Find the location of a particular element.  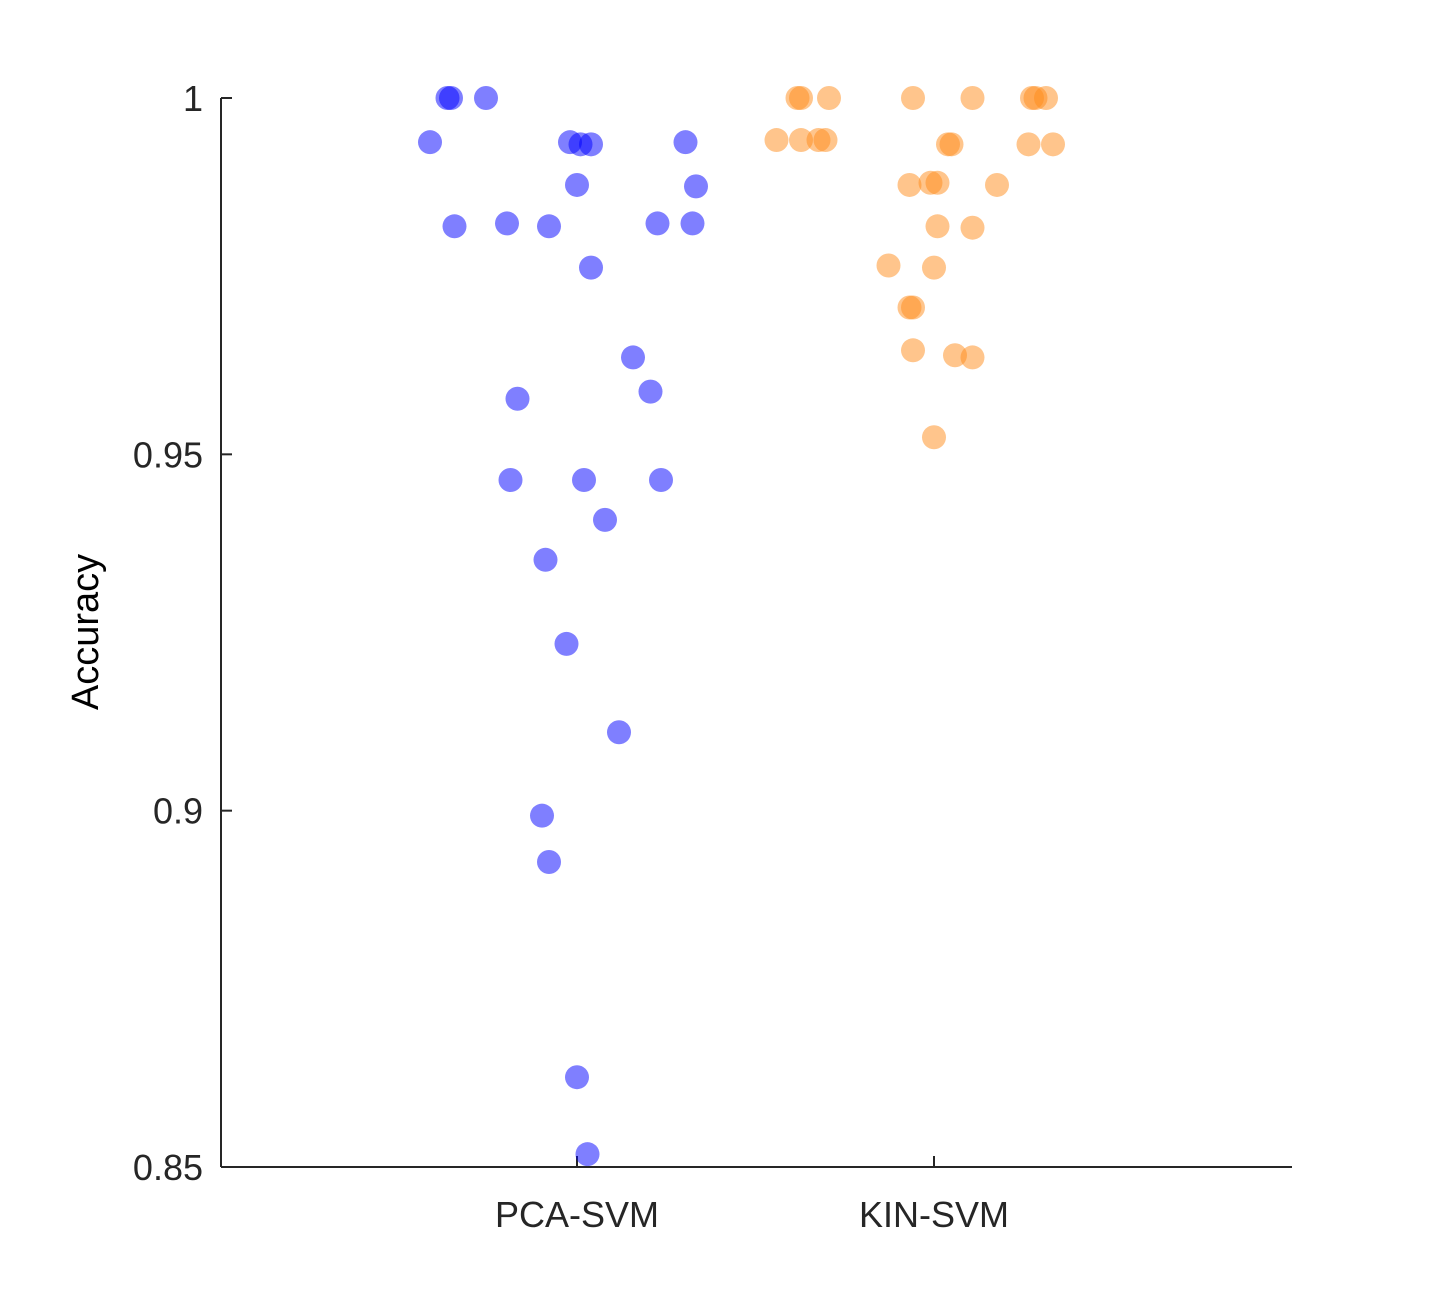

x-tick-label-kin-svm: KIN-SVM is located at coordinates (934, 1214).